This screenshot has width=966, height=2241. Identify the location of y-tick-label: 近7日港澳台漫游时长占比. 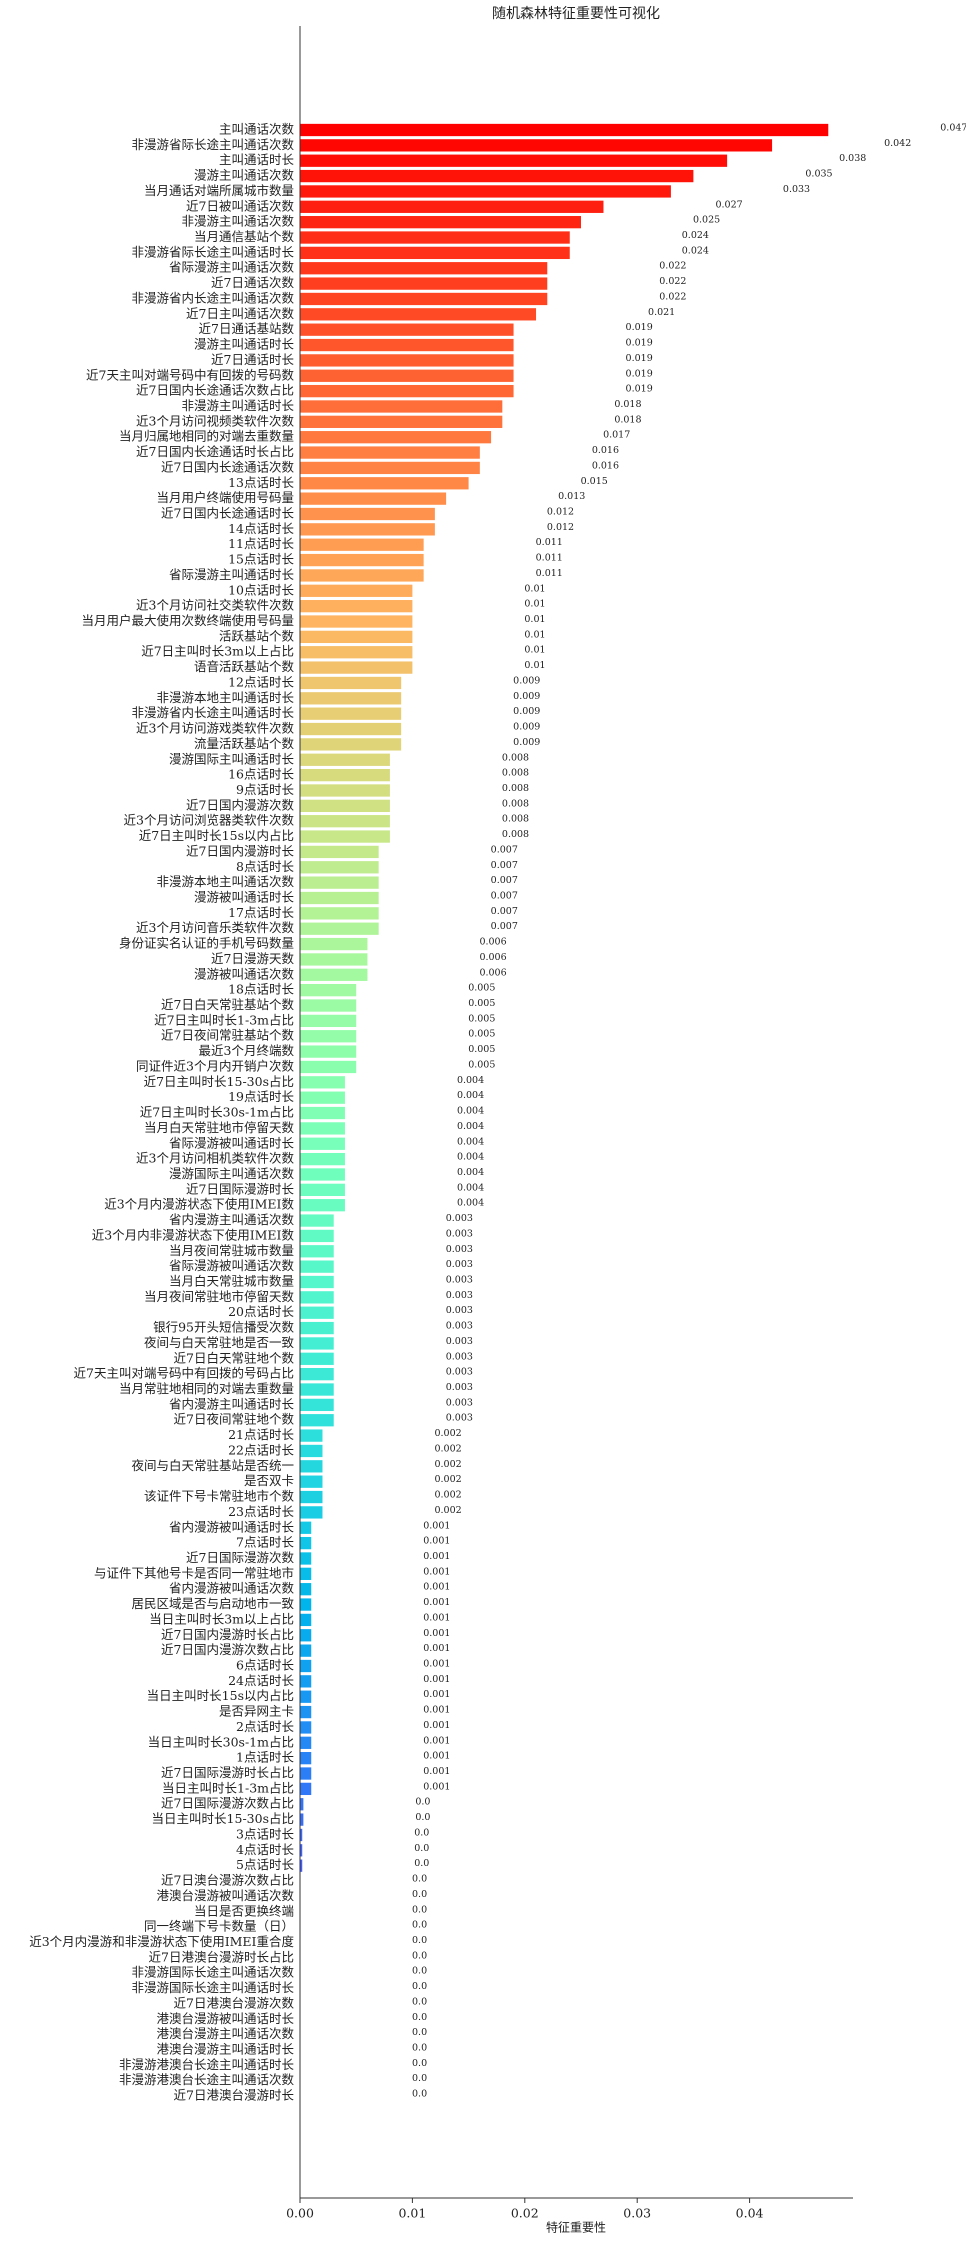
(221, 1956).